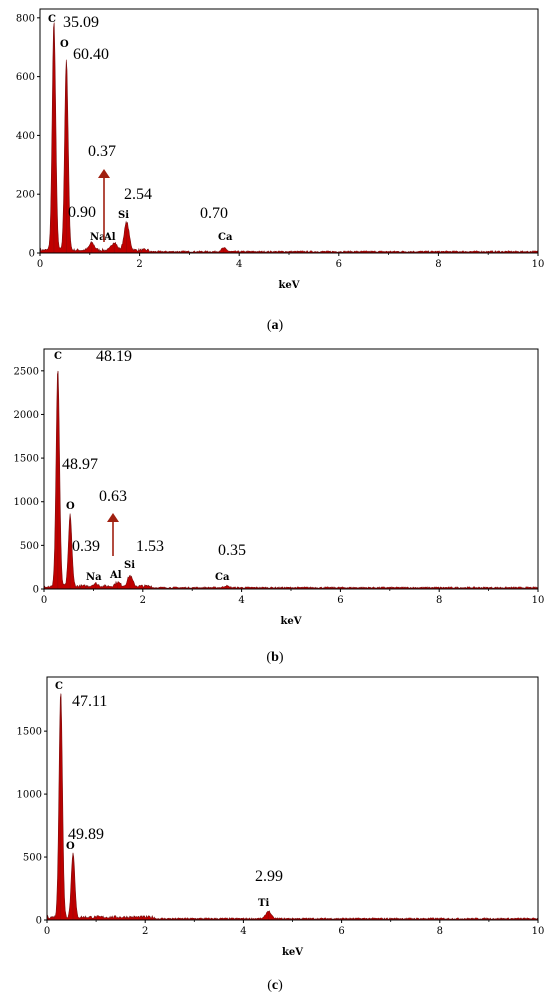 The height and width of the screenshot is (1003, 550). I want to click on annotation-Na: 0.90, so click(82, 212).